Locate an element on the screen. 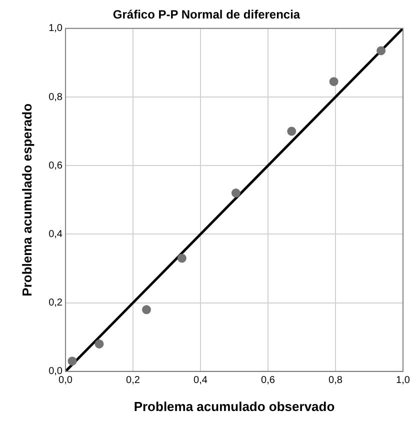 The width and height of the screenshot is (415, 425). y-tick-label: 0,6 is located at coordinates (55, 166).